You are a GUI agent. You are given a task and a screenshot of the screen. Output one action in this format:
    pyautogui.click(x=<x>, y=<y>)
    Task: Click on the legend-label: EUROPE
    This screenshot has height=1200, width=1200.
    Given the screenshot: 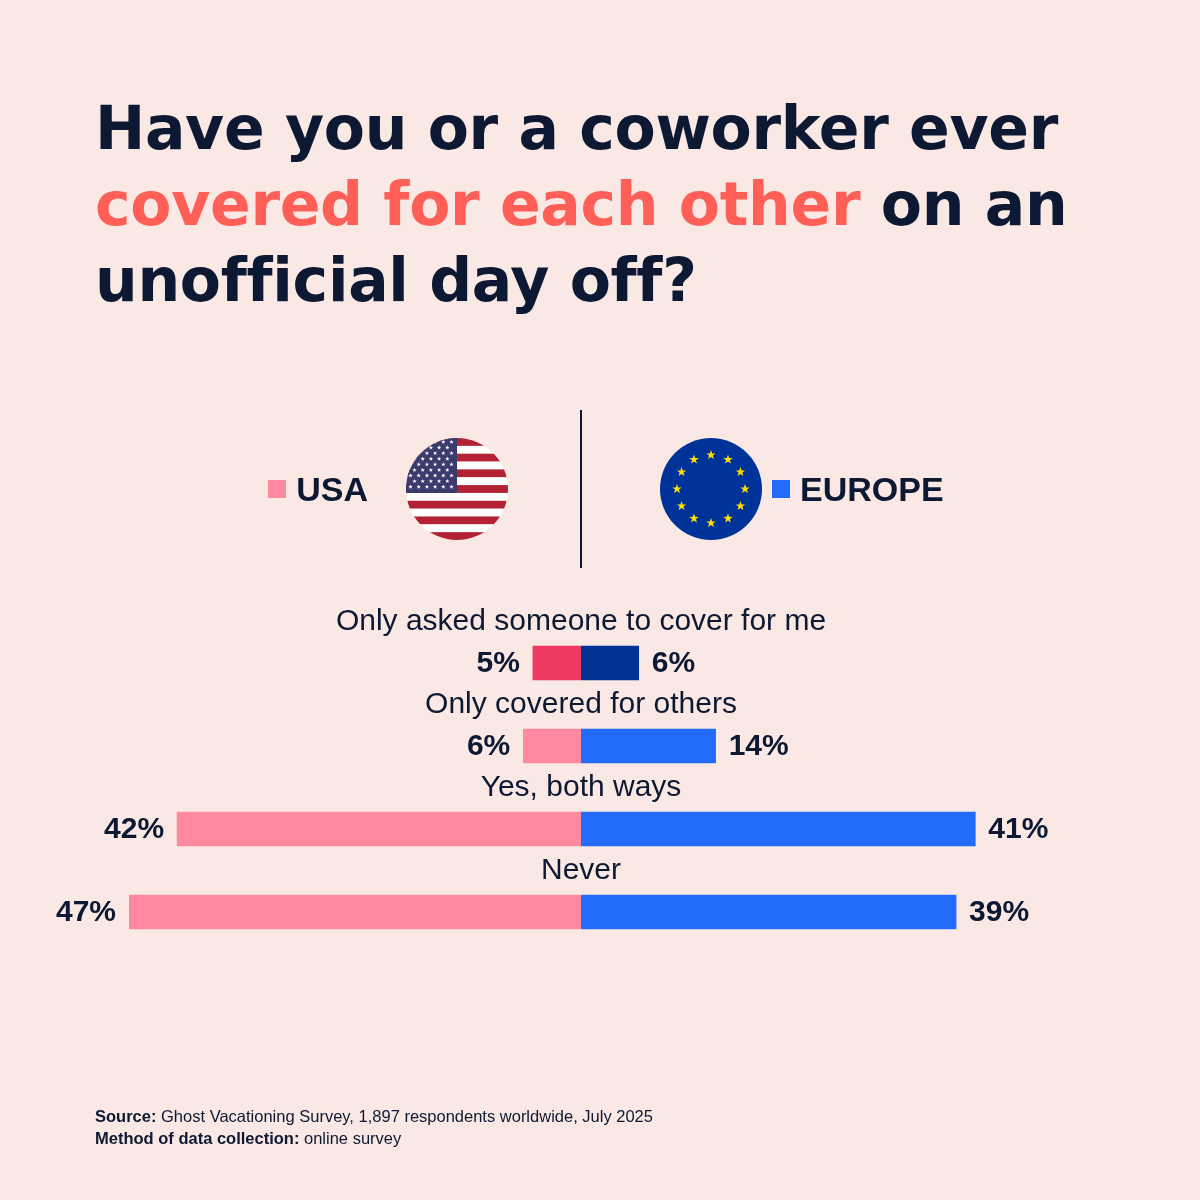 What is the action you would take?
    pyautogui.click(x=872, y=489)
    